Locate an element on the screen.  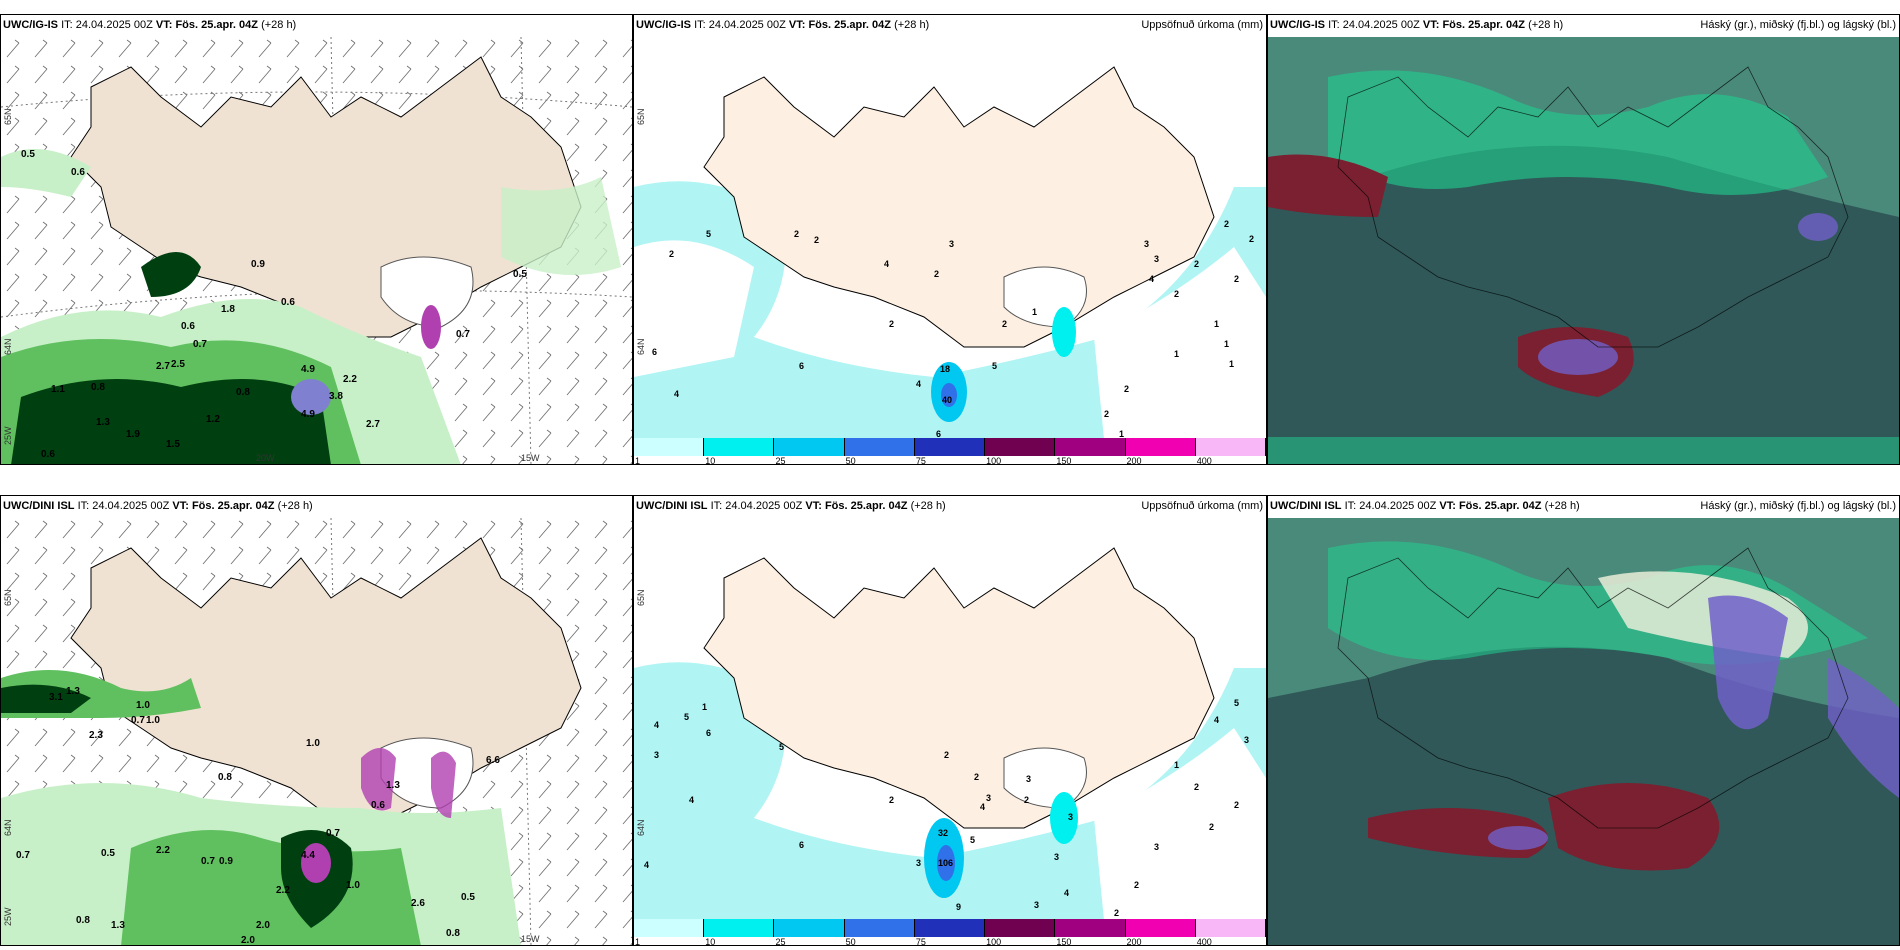
label: 3.8 is located at coordinates (336, 396).